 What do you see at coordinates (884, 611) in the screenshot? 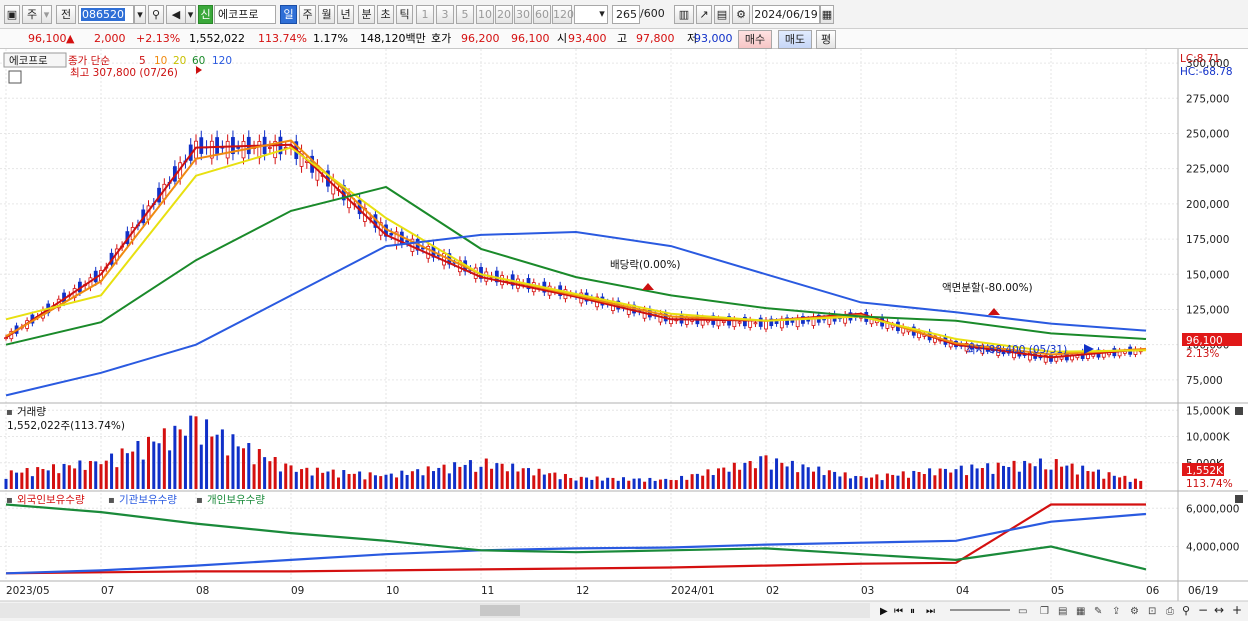
I see `scroll-right-icon: ▶` at bounding box center [884, 611].